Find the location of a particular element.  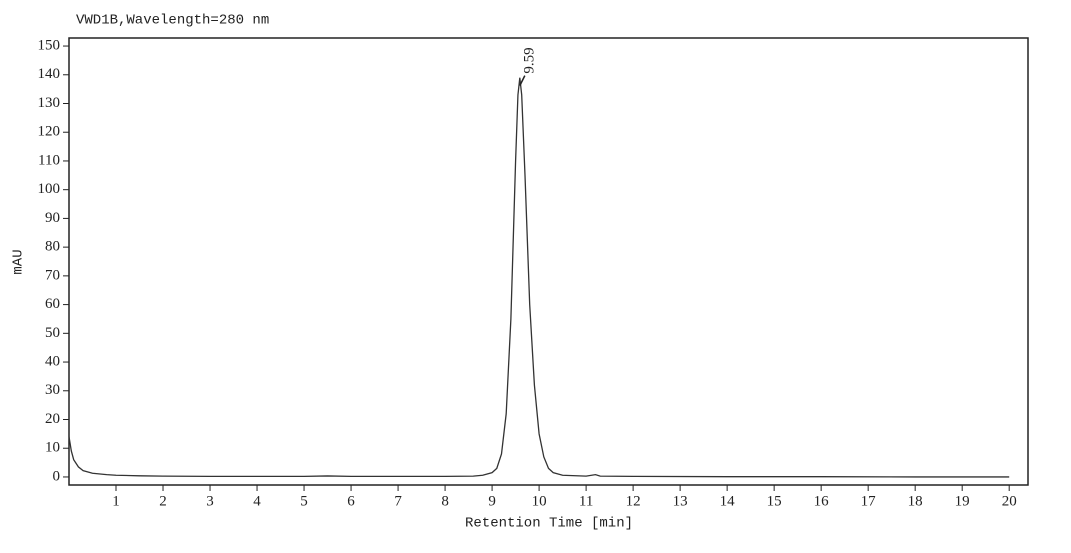

y-tick-label: 40 is located at coordinates (52, 361).